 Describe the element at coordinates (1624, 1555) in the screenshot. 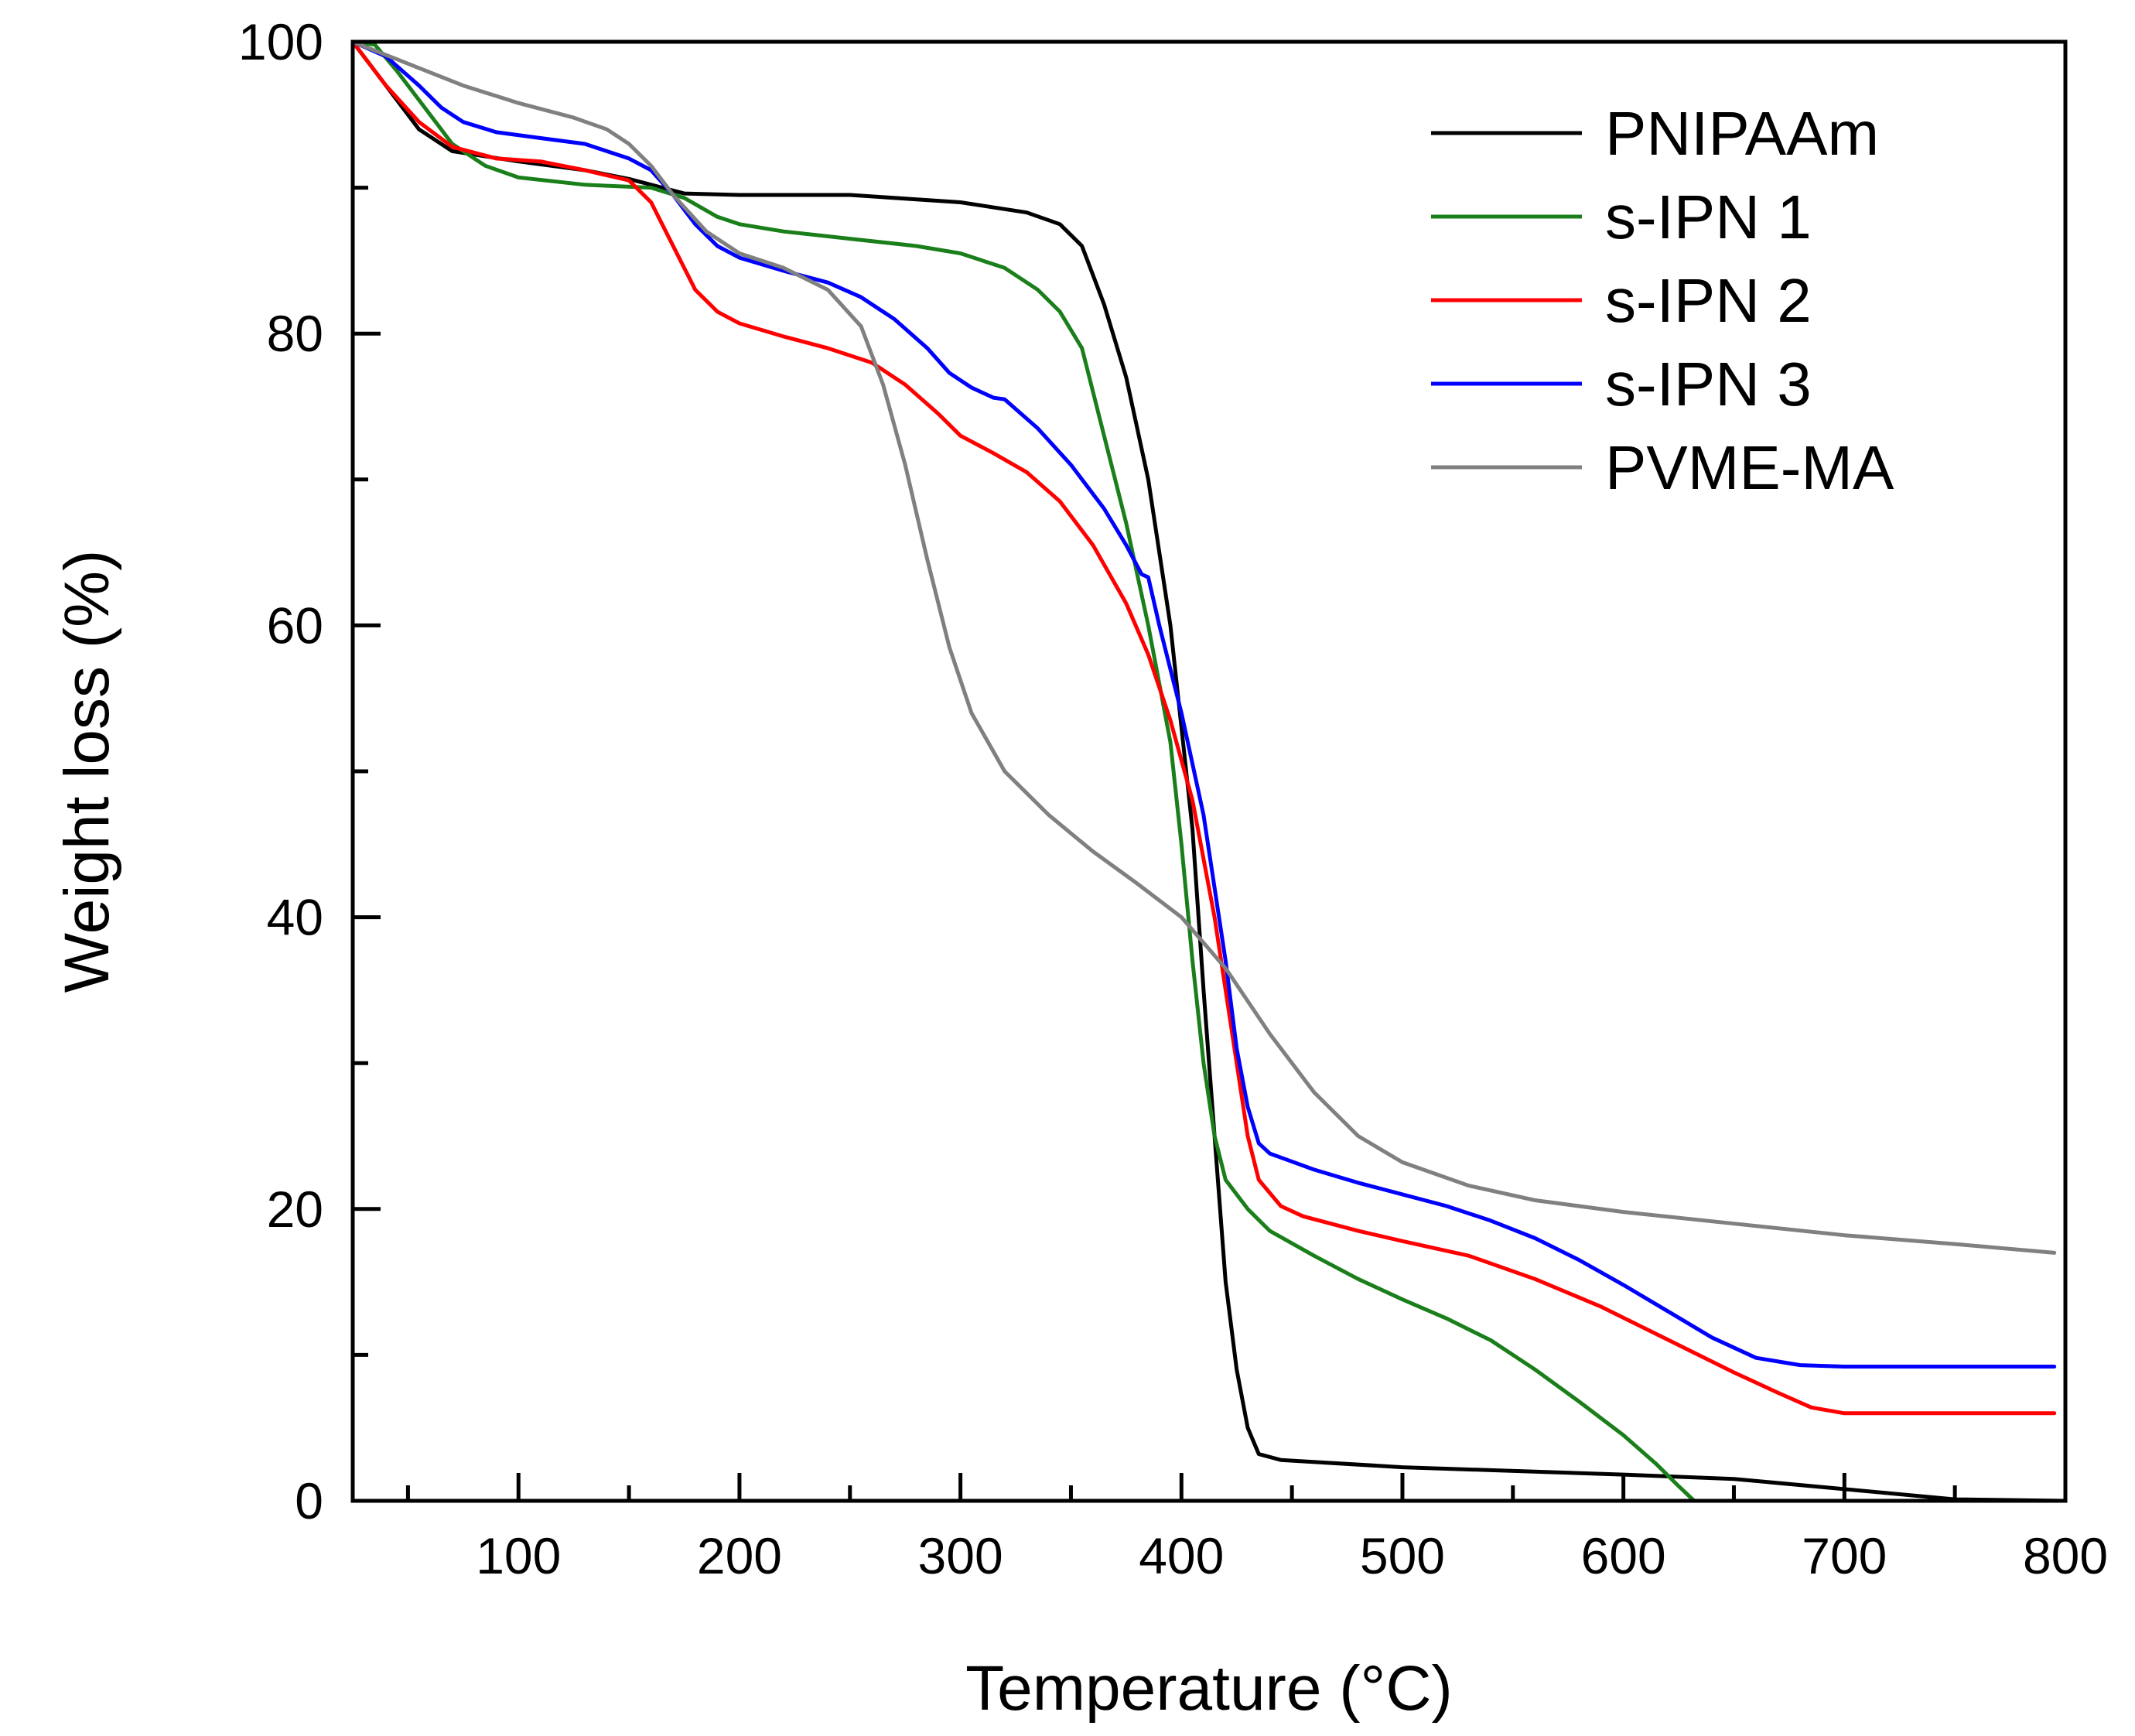

I see `x-tick-label: 600` at that location.